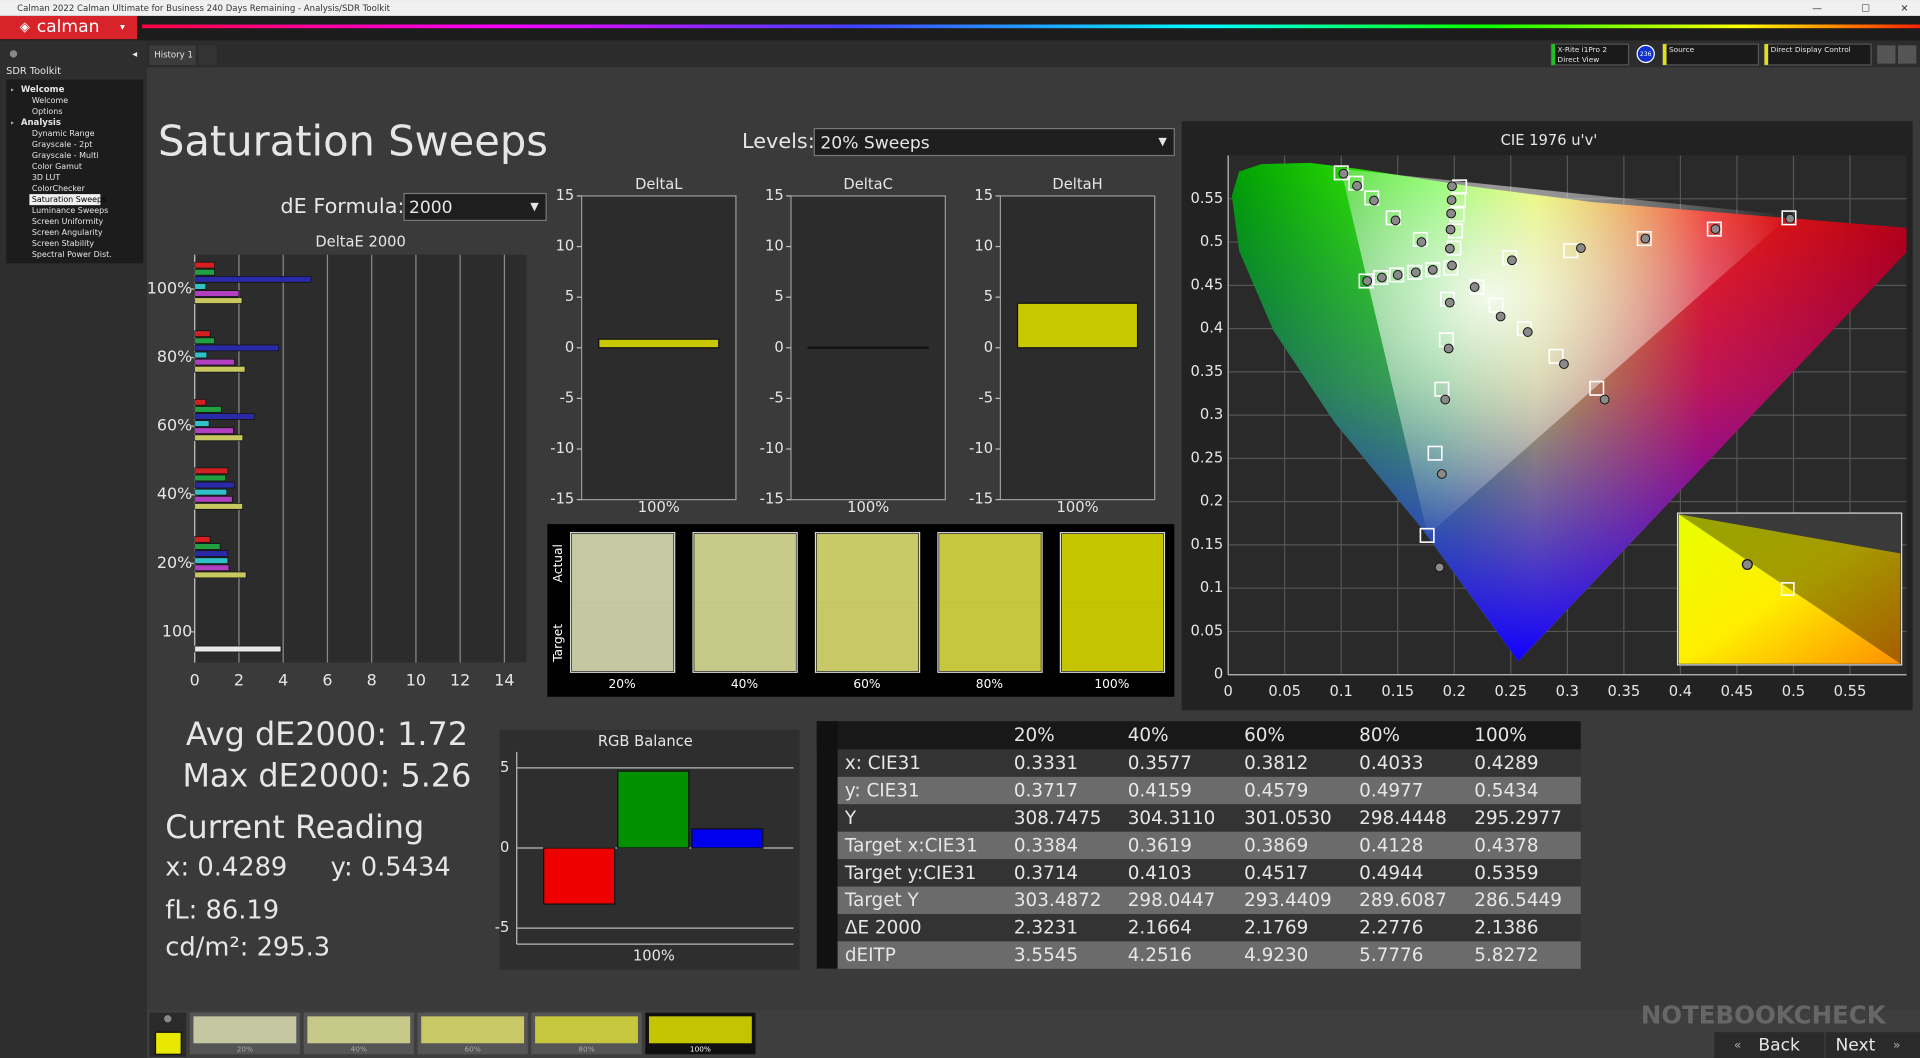 The height and width of the screenshot is (1058, 1920). Describe the element at coordinates (69, 199) in the screenshot. I see `tree-item: Saturation Sweeps` at that location.